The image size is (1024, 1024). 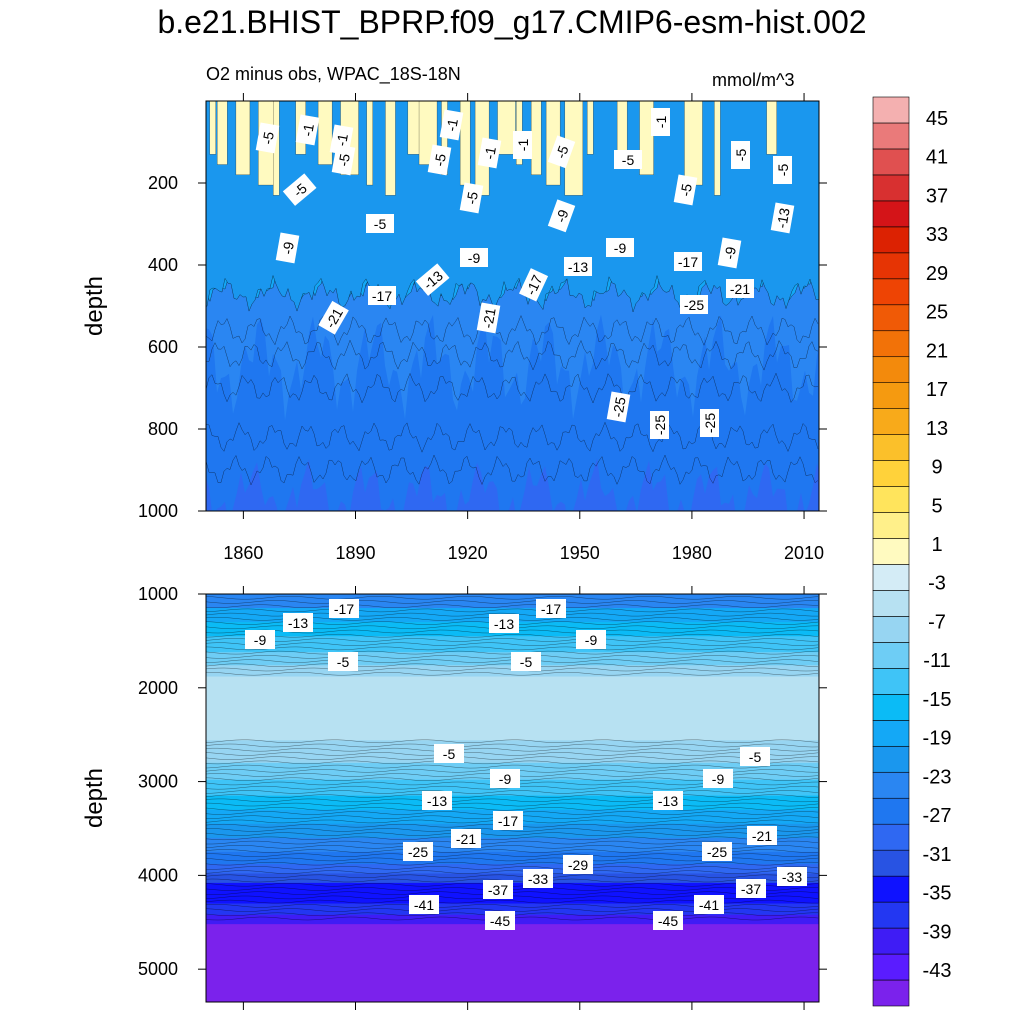 I want to click on lower-contour-label: -25, so click(x=717, y=851).